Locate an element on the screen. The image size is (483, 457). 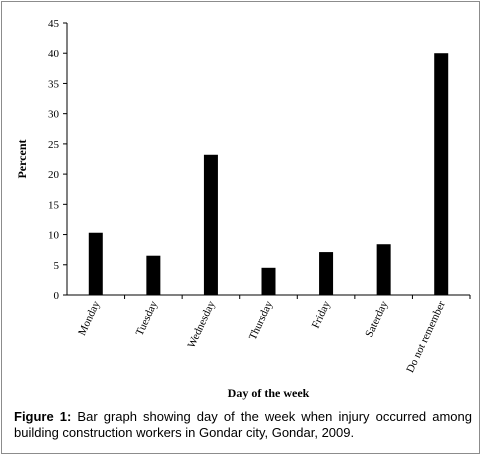
y-axis-title: Percent is located at coordinates (22, 158).